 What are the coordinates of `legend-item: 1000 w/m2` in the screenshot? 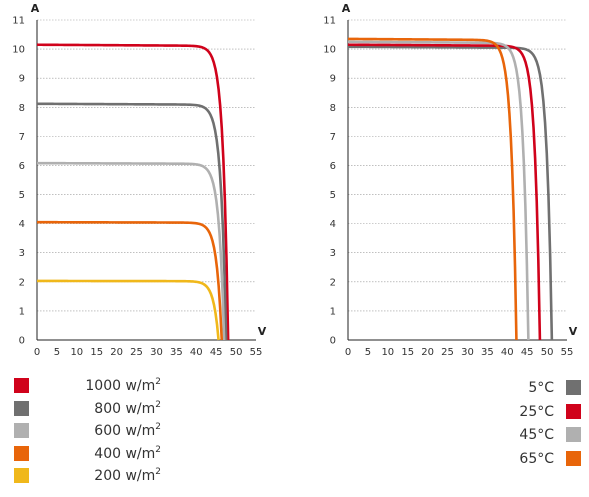 It's located at (114, 386).